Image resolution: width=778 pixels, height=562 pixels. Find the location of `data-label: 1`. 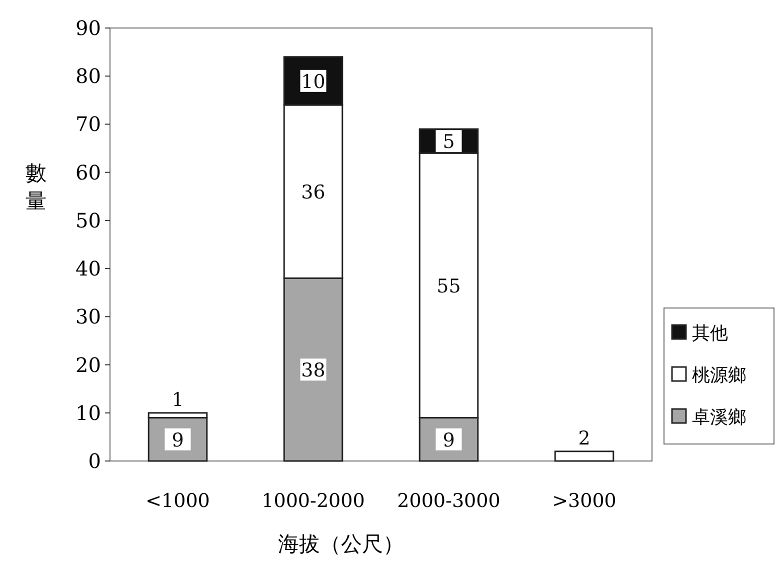

data-label: 1 is located at coordinates (178, 399).